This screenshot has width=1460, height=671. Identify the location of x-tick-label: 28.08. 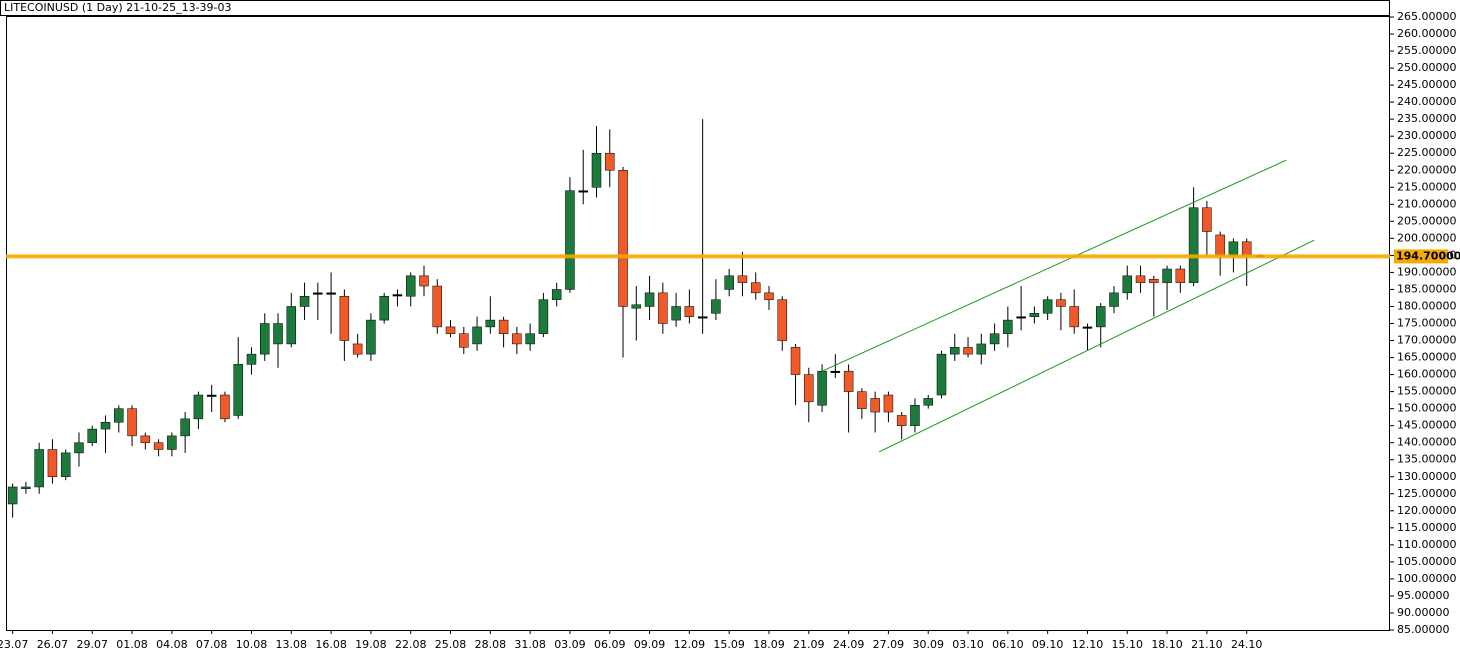
(491, 644).